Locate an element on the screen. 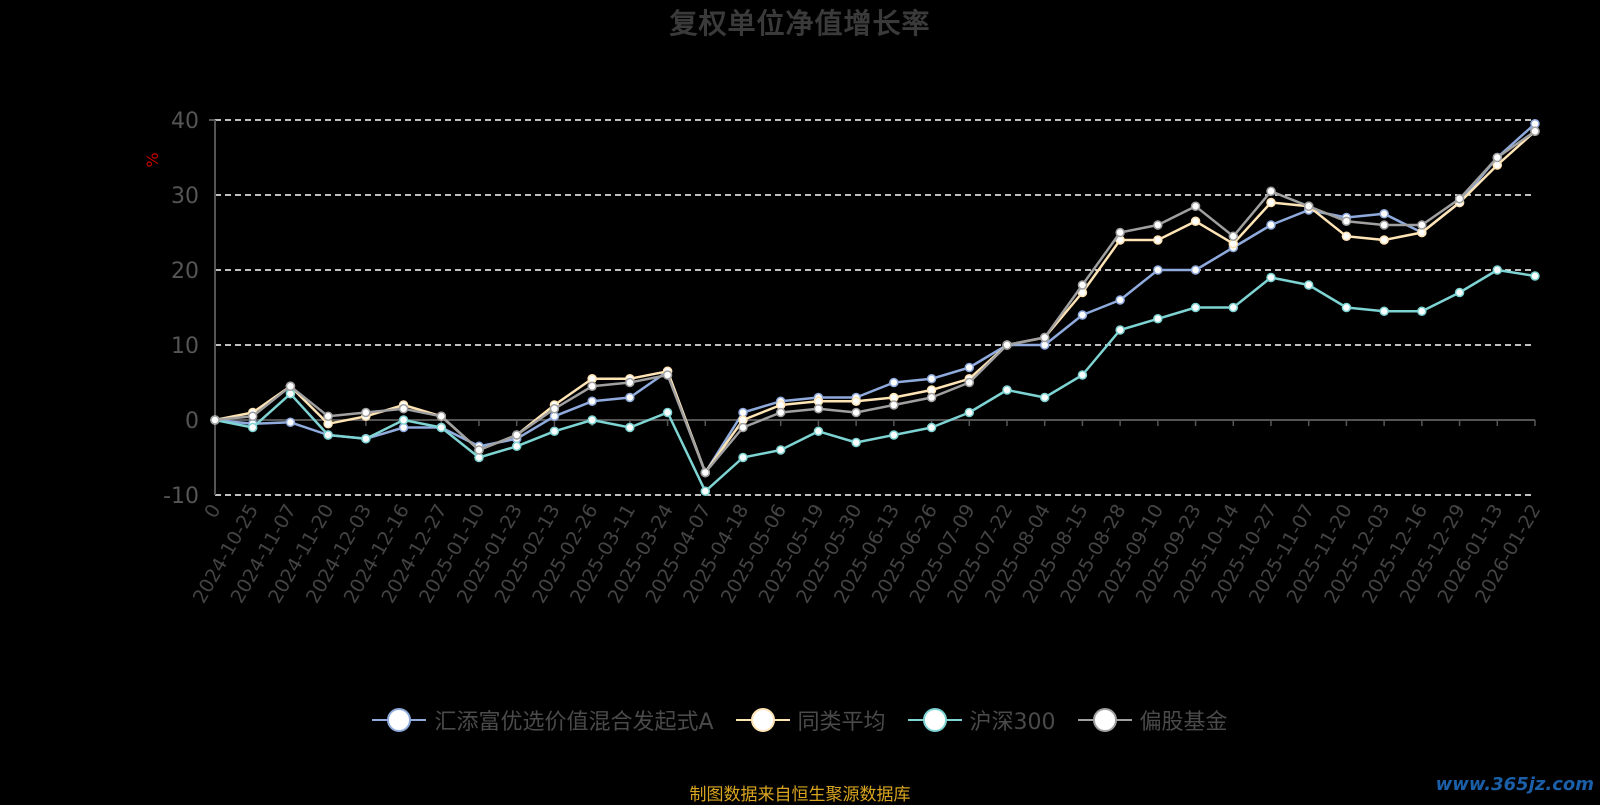  legend-item-equity-funds: 偏股基金 is located at coordinates (1152, 720).